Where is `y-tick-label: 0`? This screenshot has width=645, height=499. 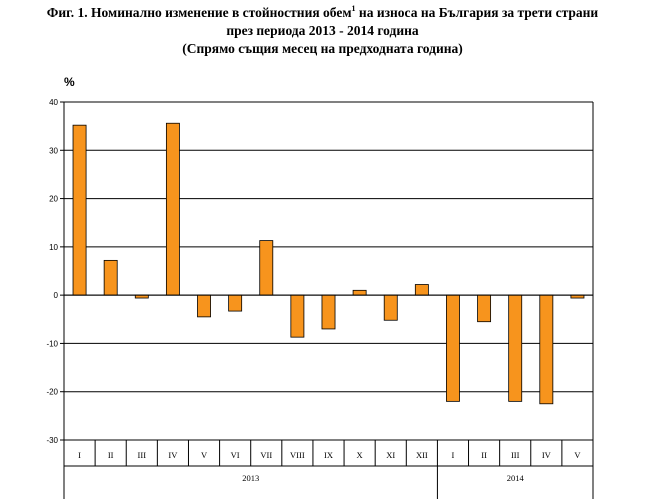 y-tick-label: 0 is located at coordinates (56, 295).